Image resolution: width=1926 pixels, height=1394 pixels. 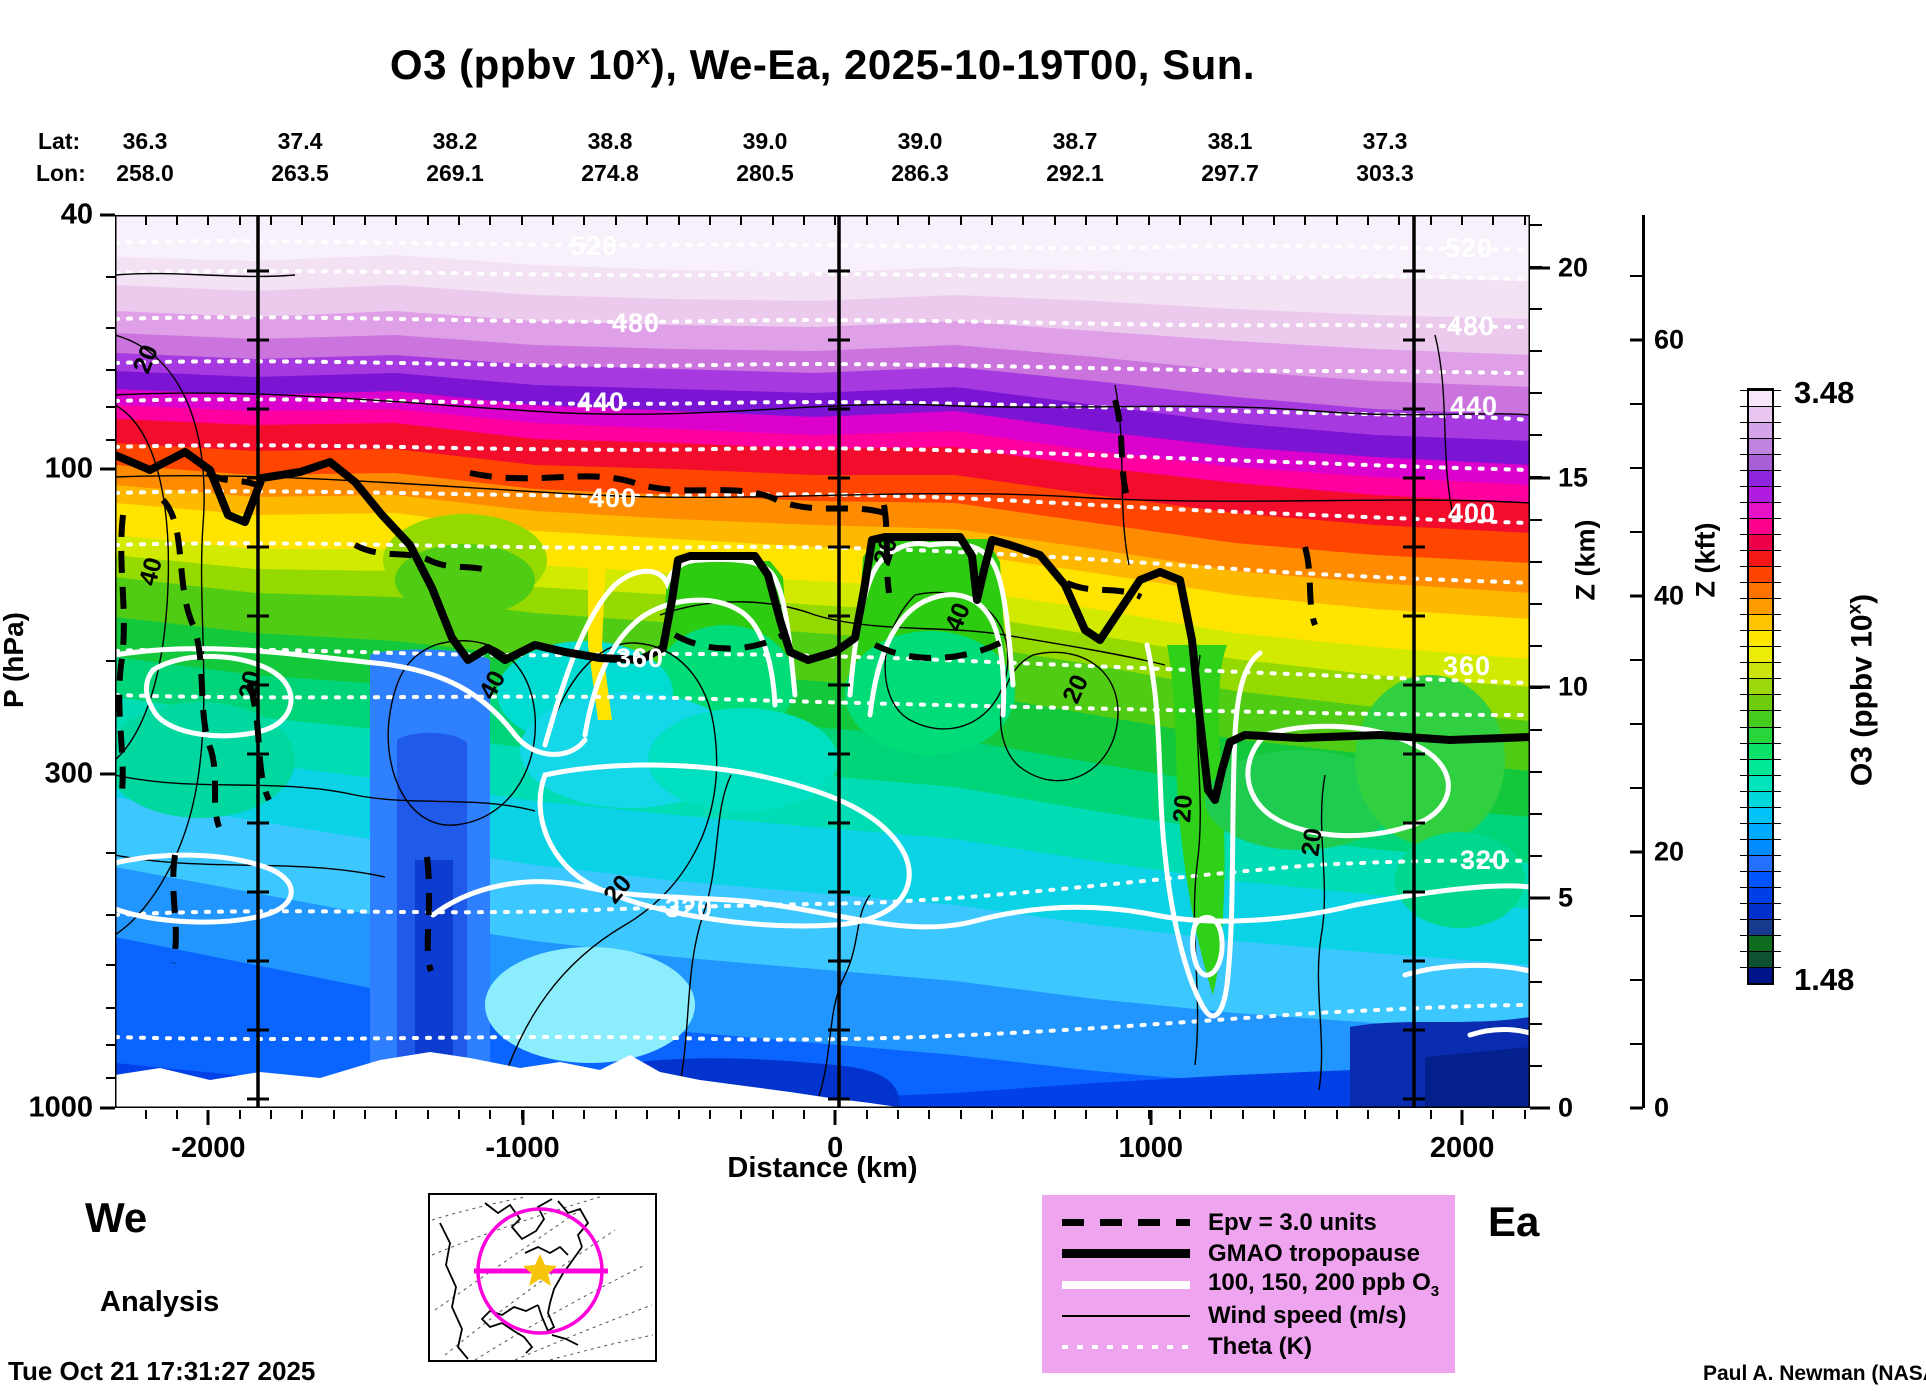 I want to click on altitude-kft-axis-line, so click(x=1643, y=661).